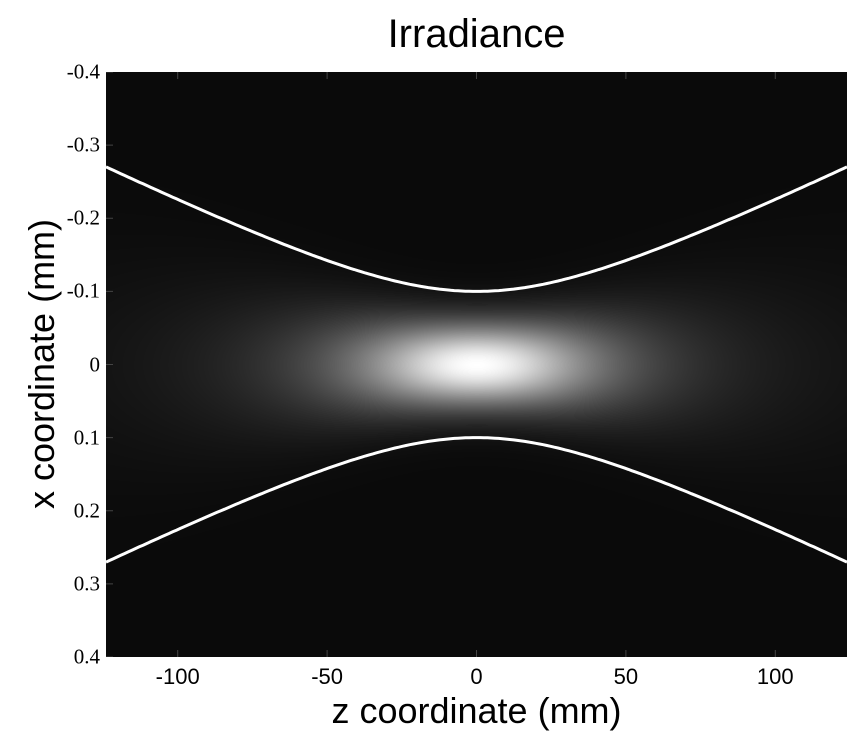 The image size is (864, 742). What do you see at coordinates (626, 676) in the screenshot?
I see `x-tick-label: 50` at bounding box center [626, 676].